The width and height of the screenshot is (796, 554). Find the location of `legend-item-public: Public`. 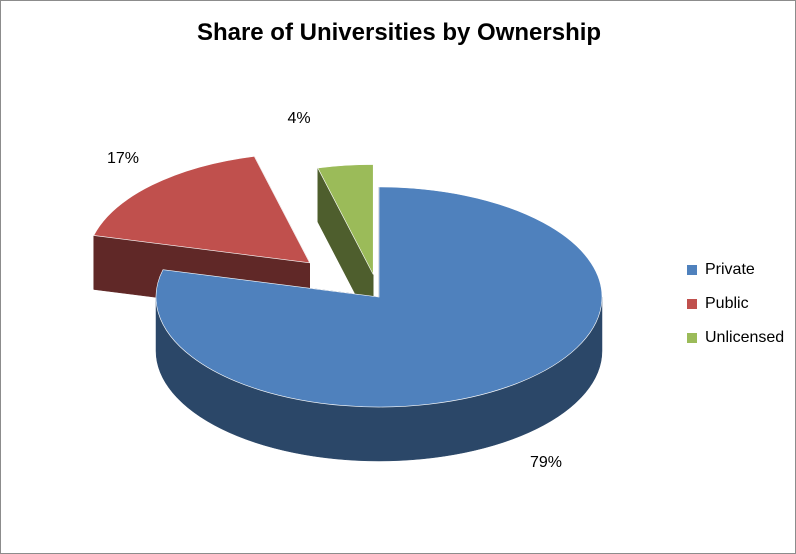

legend-item-public: Public is located at coordinates (735, 304).